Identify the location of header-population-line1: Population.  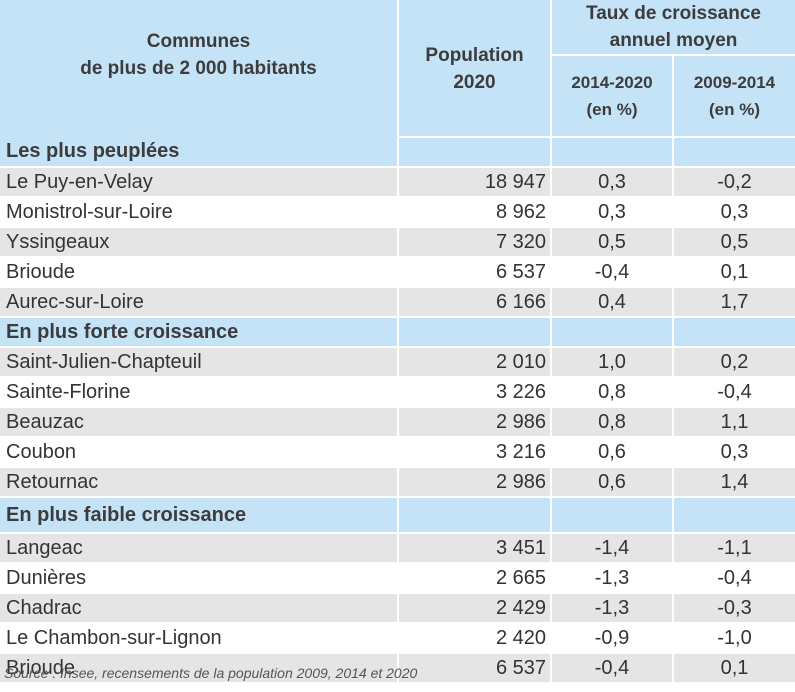
(474, 55).